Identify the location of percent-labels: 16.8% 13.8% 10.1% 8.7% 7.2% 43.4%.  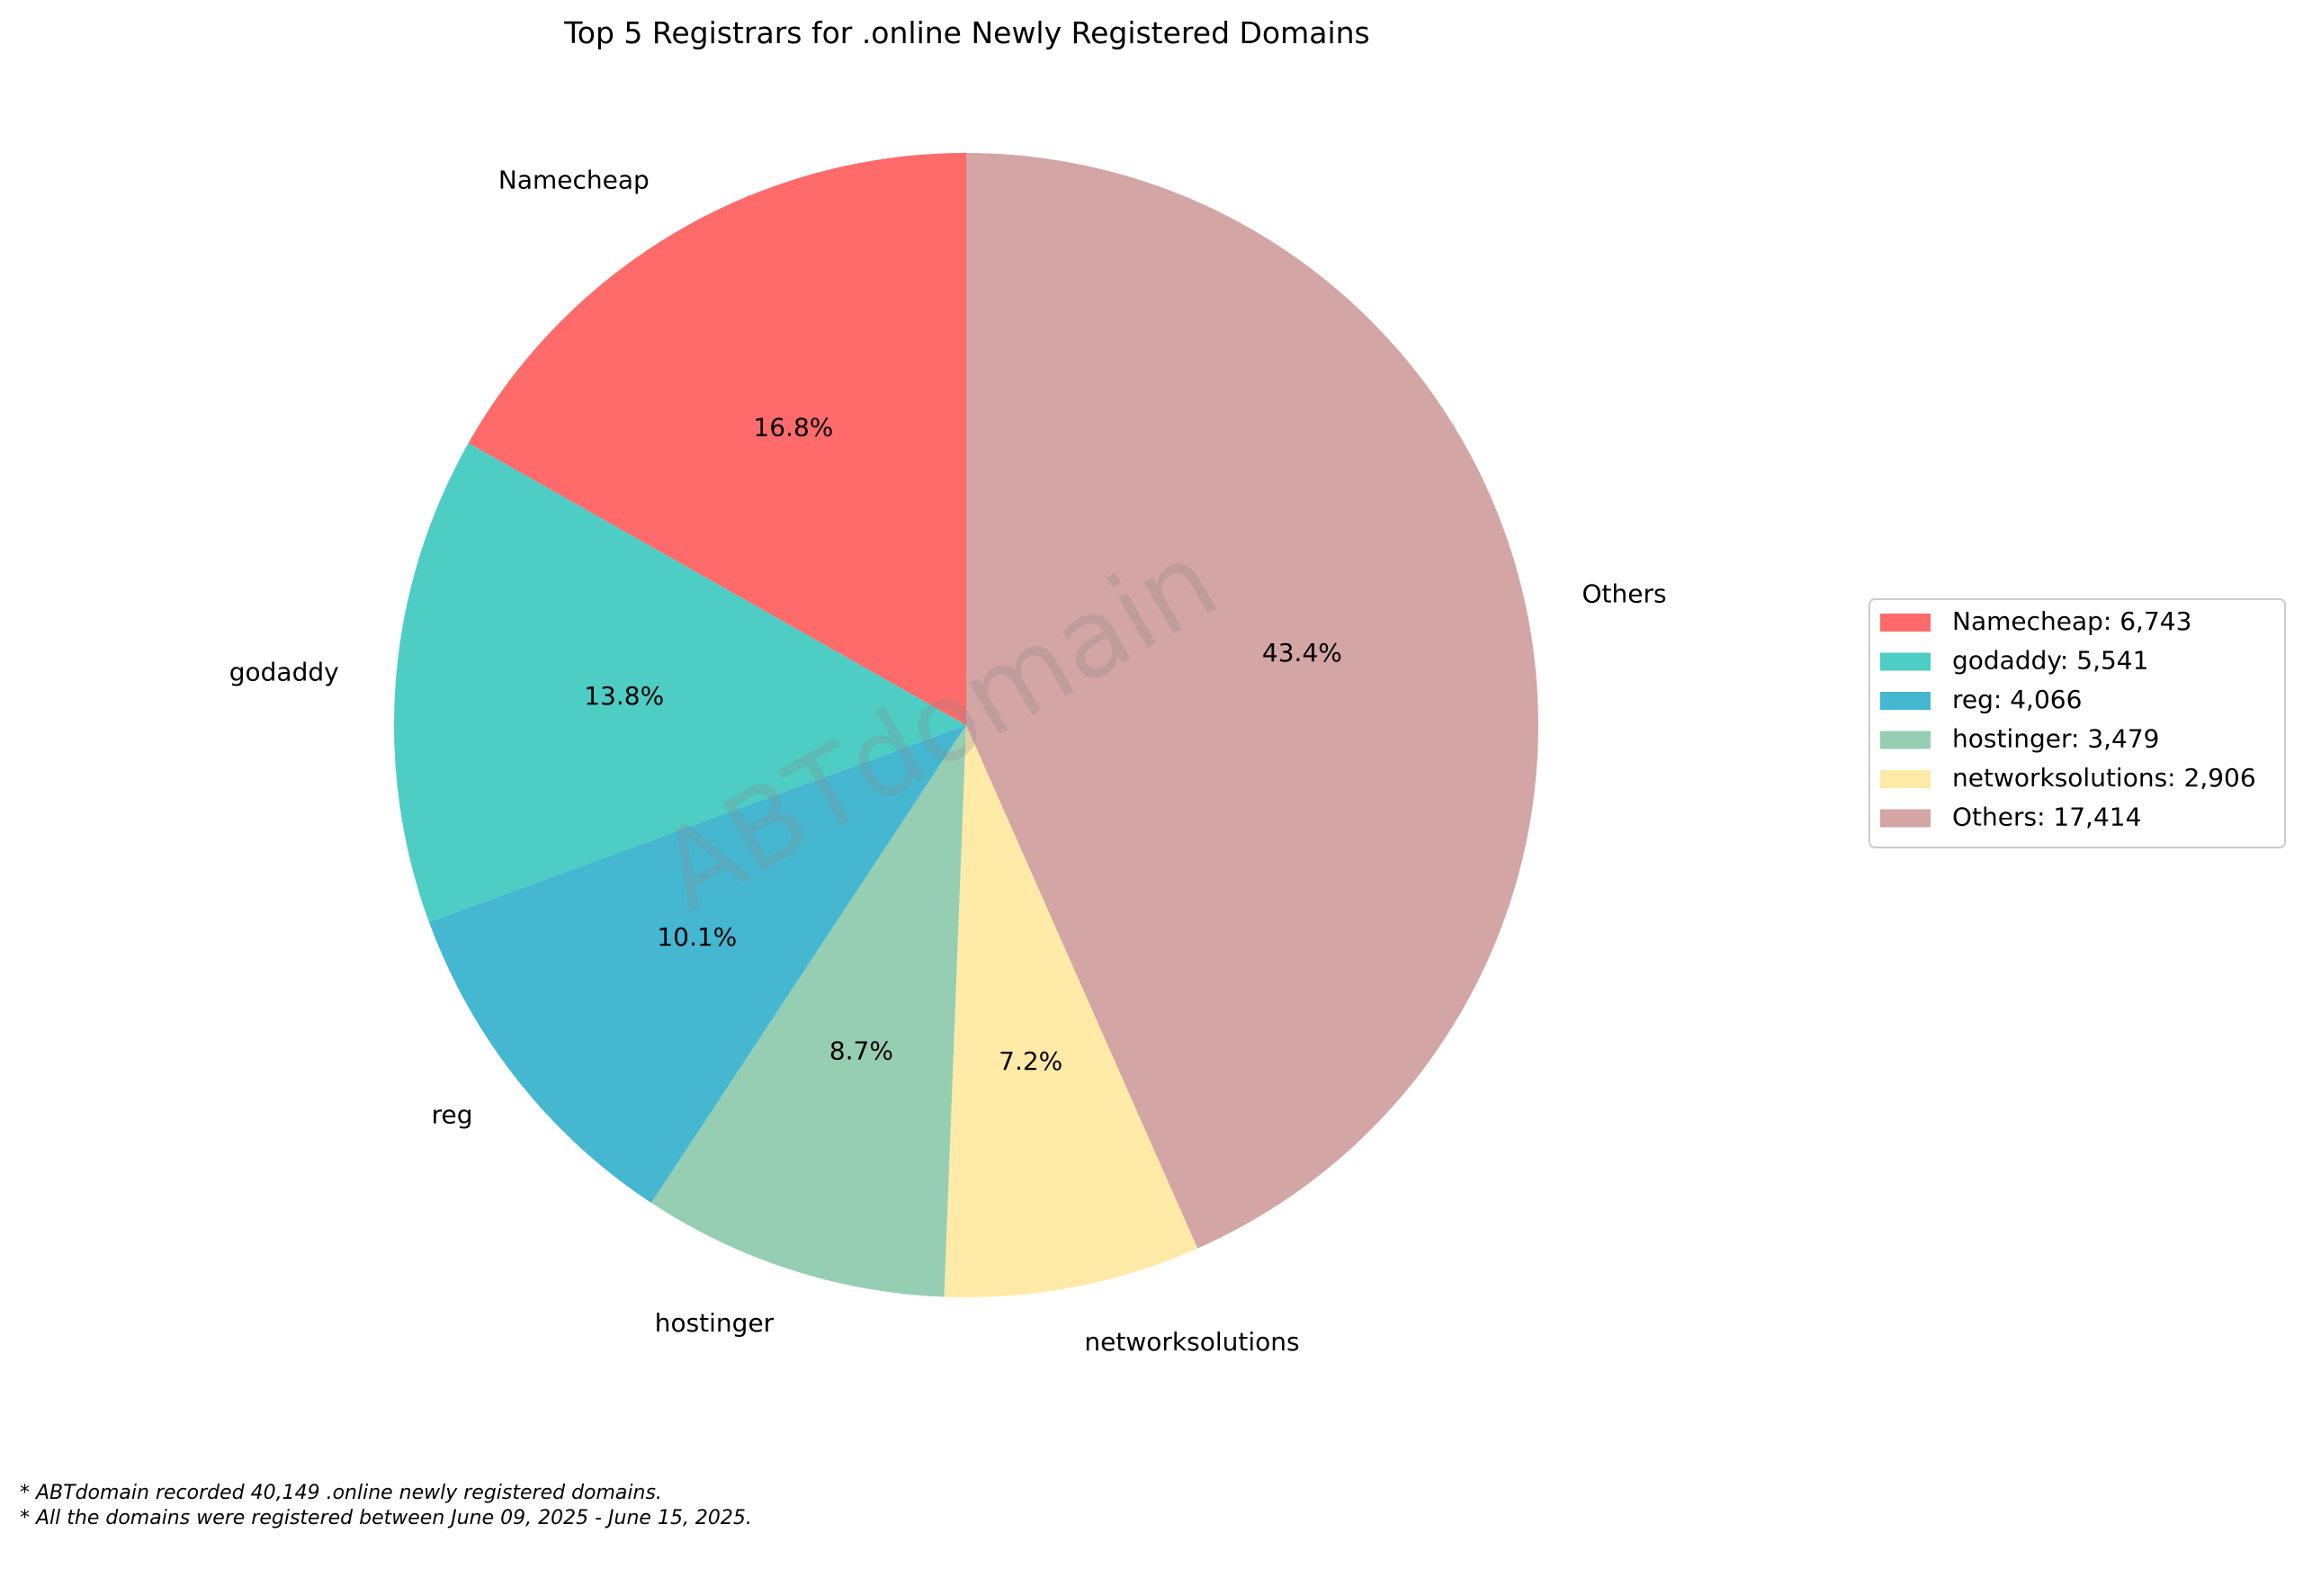
(963, 744).